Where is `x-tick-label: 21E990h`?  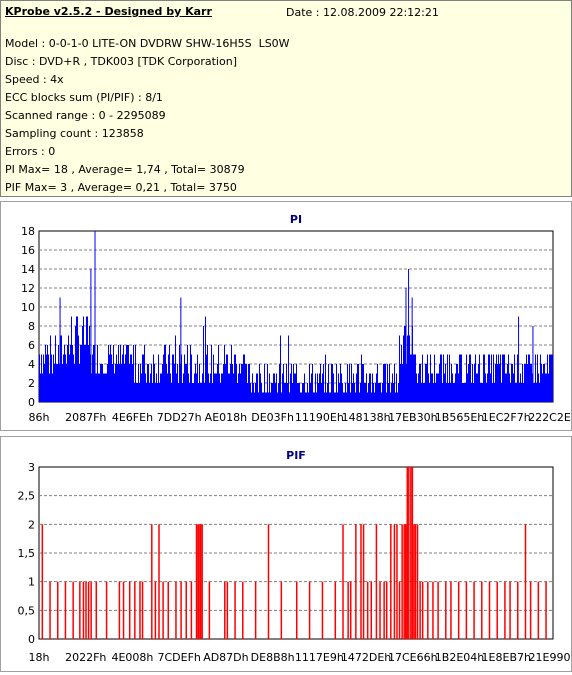
x-tick-label: 21E990h is located at coordinates (550, 657).